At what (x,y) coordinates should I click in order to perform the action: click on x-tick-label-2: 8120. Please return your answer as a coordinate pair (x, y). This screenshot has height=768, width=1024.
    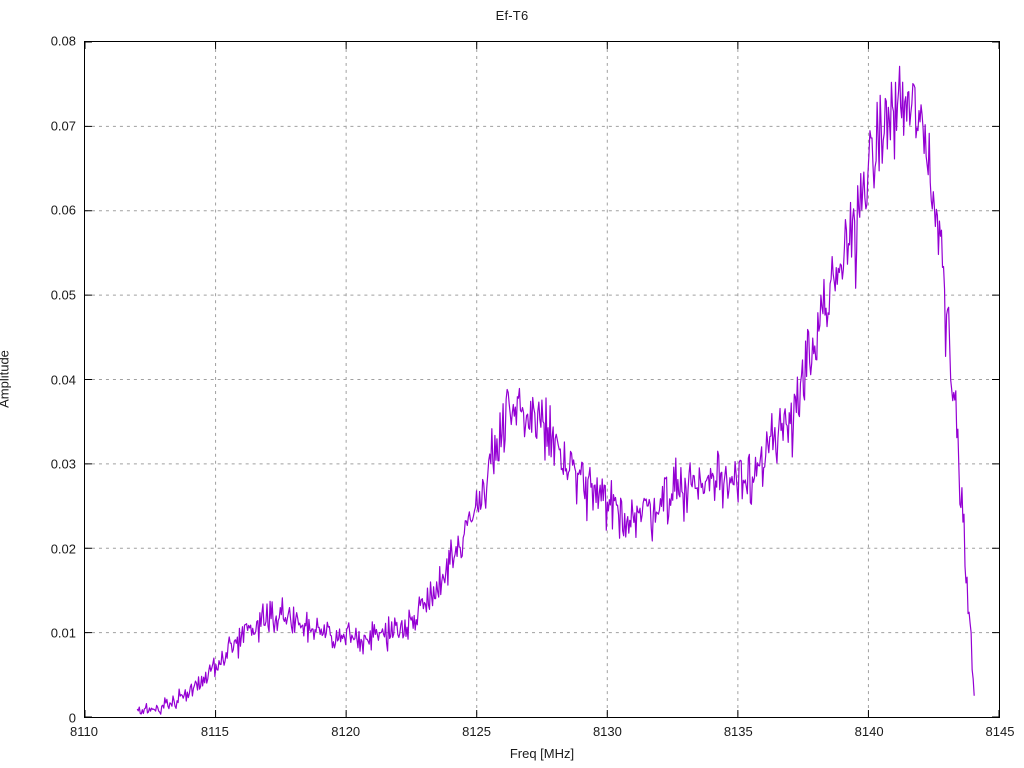
    Looking at the image, I should click on (346, 731).